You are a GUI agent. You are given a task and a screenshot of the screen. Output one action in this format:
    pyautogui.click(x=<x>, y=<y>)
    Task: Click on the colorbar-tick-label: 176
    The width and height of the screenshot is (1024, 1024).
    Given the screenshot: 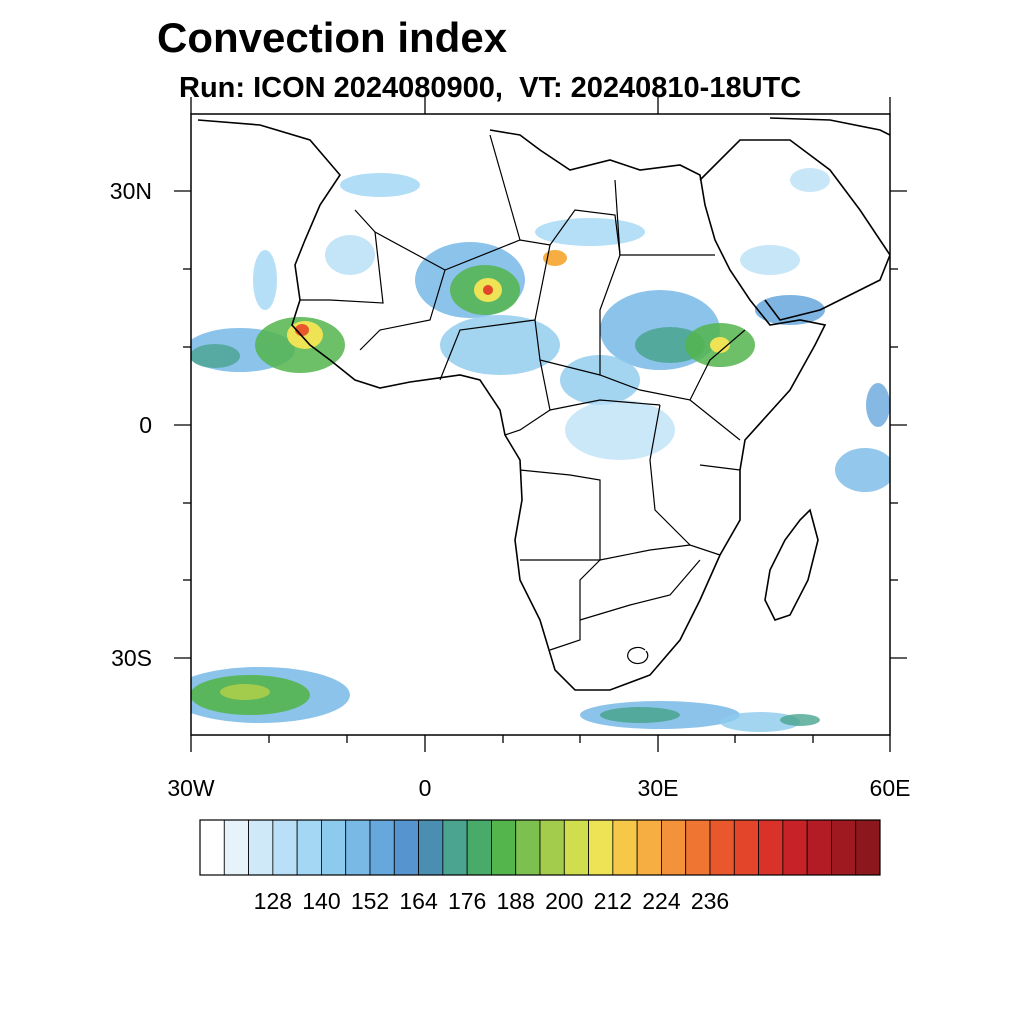 What is the action you would take?
    pyautogui.click(x=467, y=901)
    